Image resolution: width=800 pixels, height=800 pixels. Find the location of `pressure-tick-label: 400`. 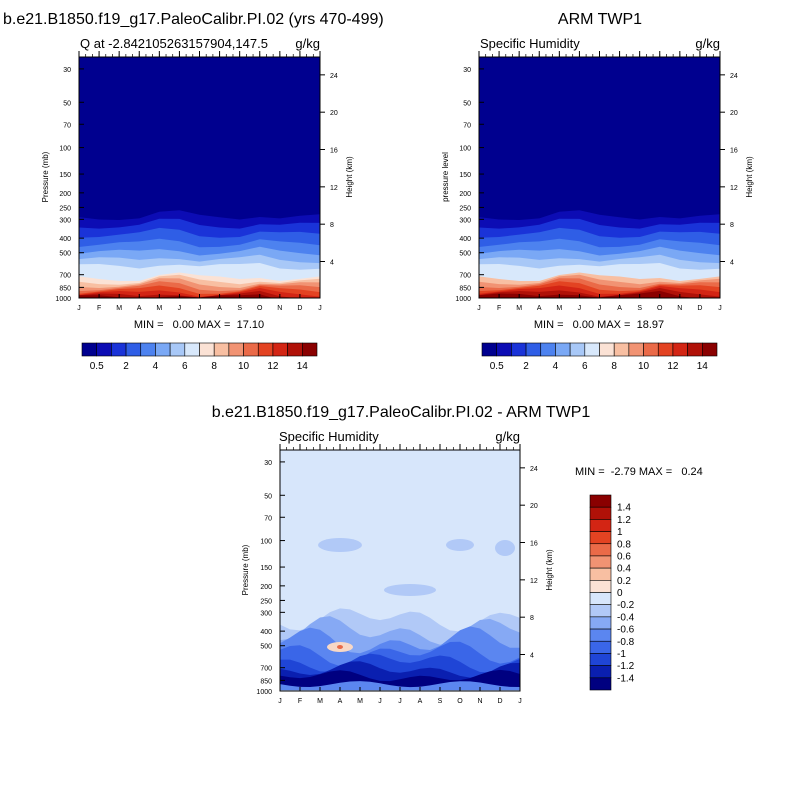

pressure-tick-label: 400 is located at coordinates (465, 239).